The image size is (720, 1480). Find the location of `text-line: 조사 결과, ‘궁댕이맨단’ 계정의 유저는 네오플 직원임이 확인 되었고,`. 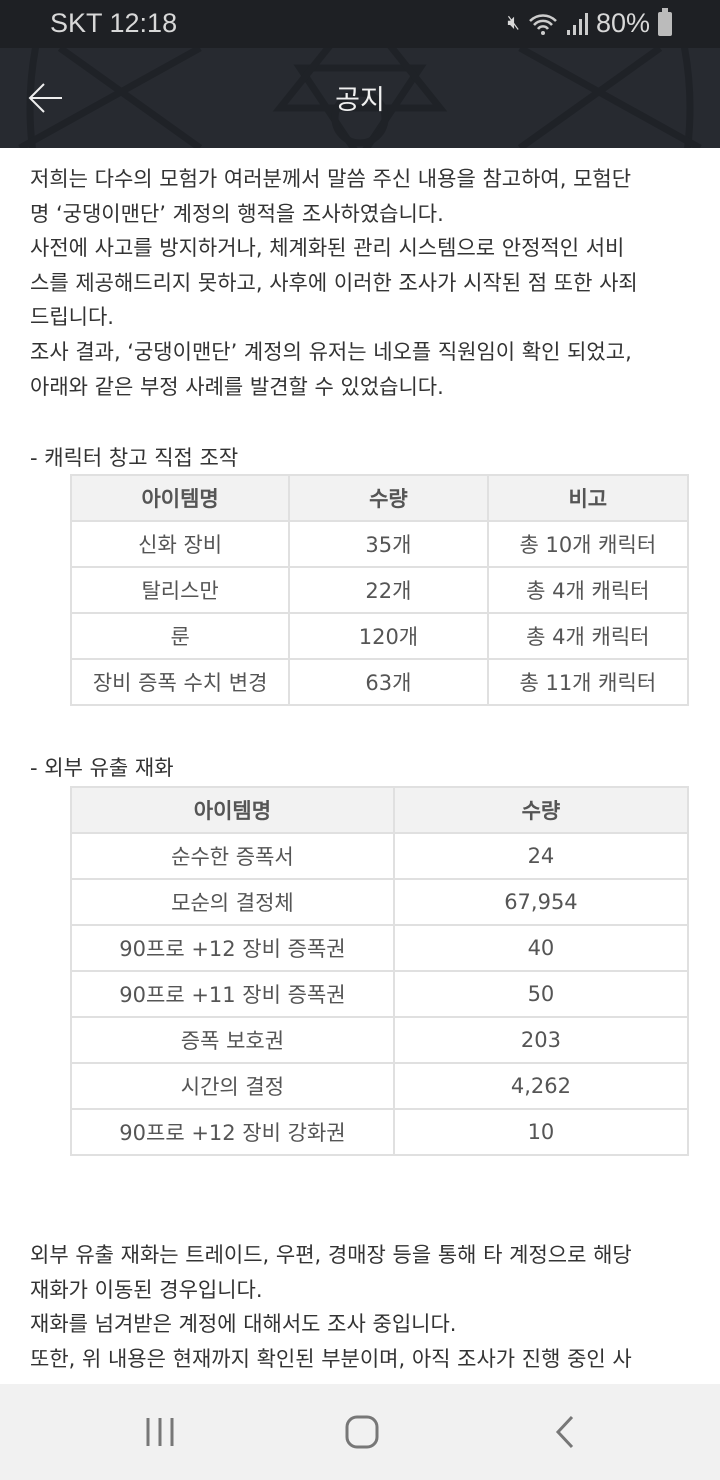

text-line: 조사 결과, ‘궁댕이맨단’ 계정의 유저는 네오플 직원임이 확인 되었고, is located at coordinates (331, 351).